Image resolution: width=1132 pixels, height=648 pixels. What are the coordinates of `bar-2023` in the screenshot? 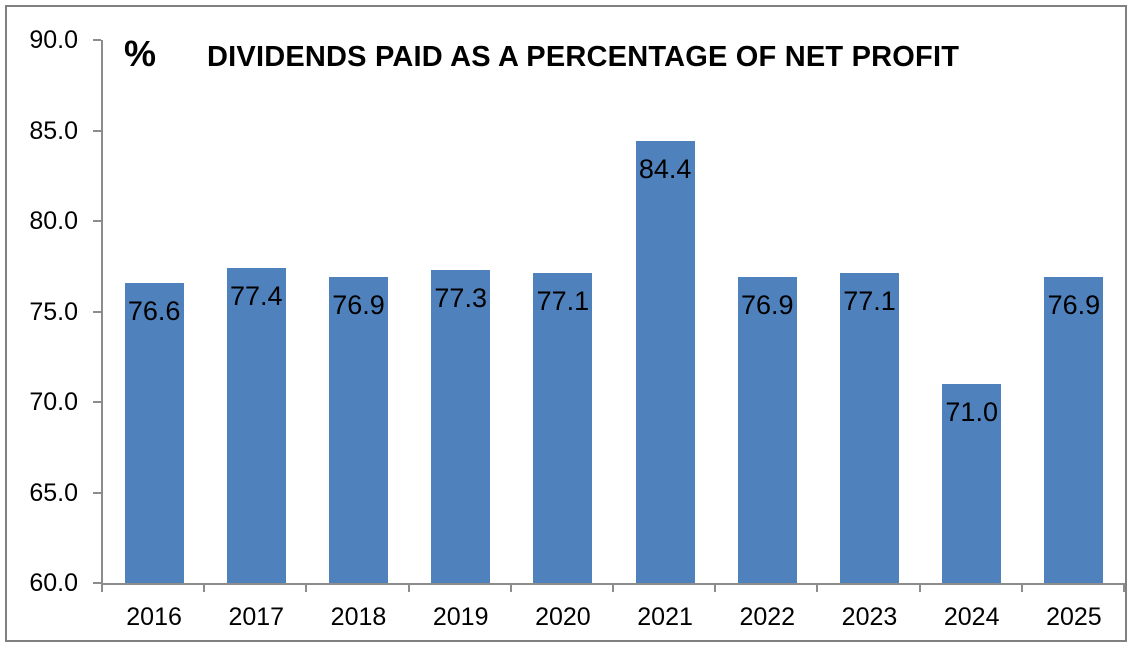 It's located at (869, 428).